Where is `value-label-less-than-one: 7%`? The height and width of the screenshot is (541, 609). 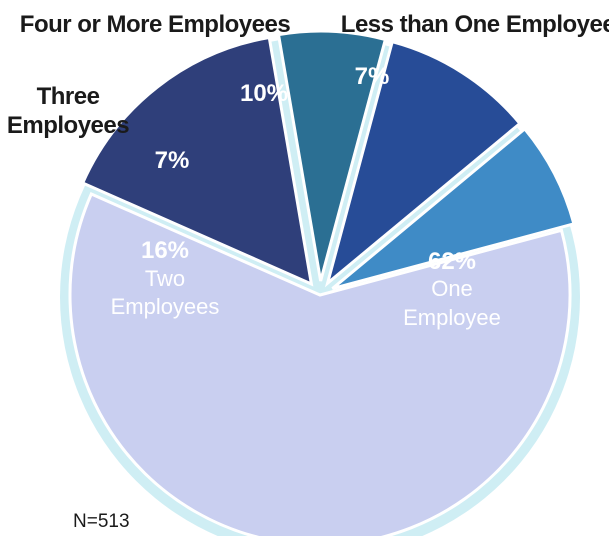 value-label-less-than-one: 7% is located at coordinates (372, 76).